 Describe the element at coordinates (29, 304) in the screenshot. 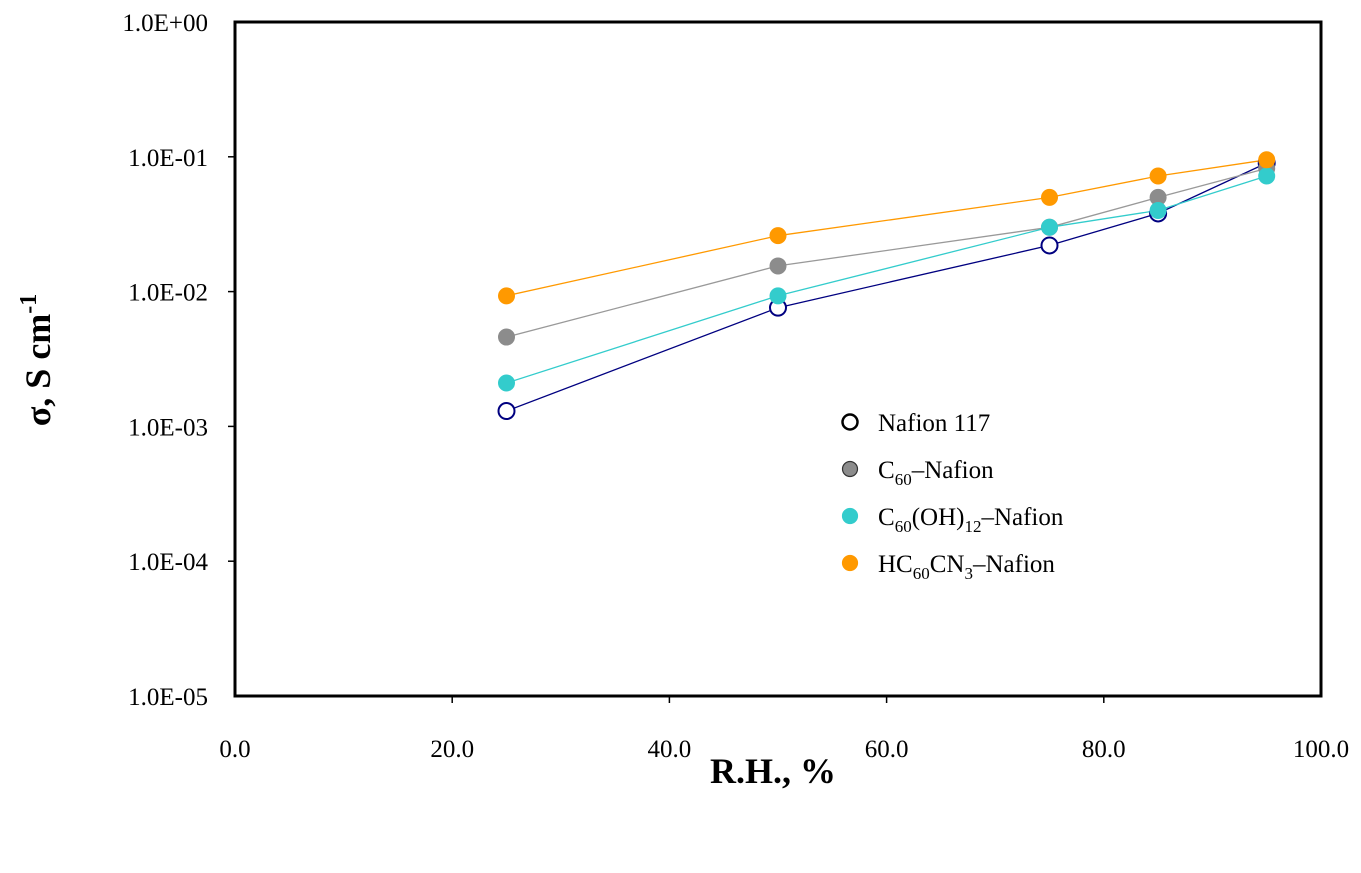

I see `y-axis-title-superscript: -1` at that location.